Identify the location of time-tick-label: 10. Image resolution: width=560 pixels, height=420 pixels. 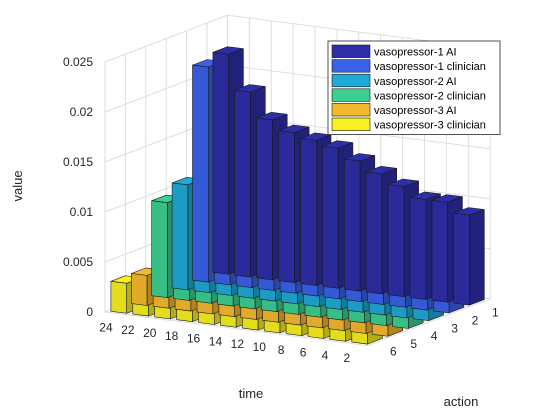
(260, 347).